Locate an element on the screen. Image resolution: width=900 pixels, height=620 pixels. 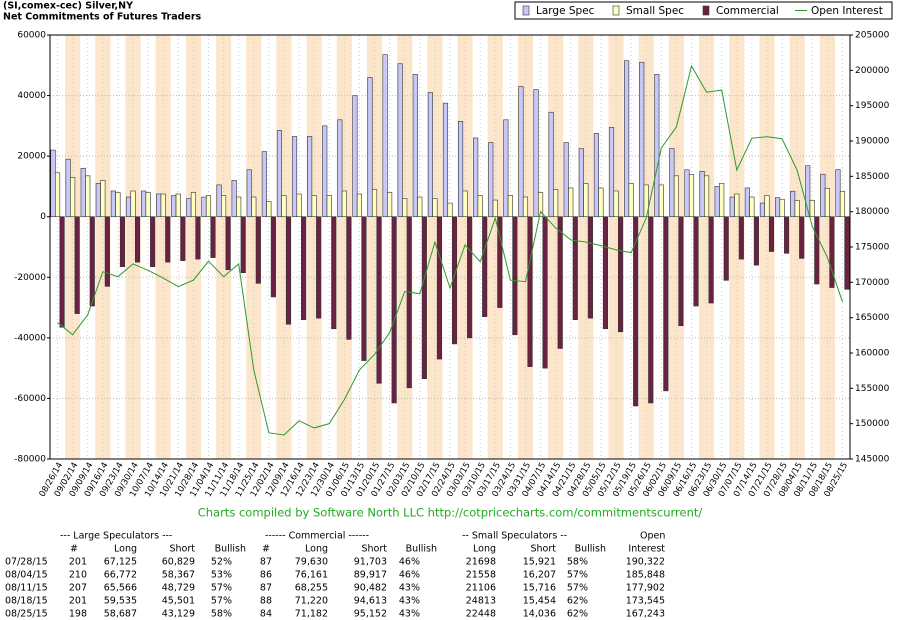
table-cell: 53% is located at coordinates (221, 575).